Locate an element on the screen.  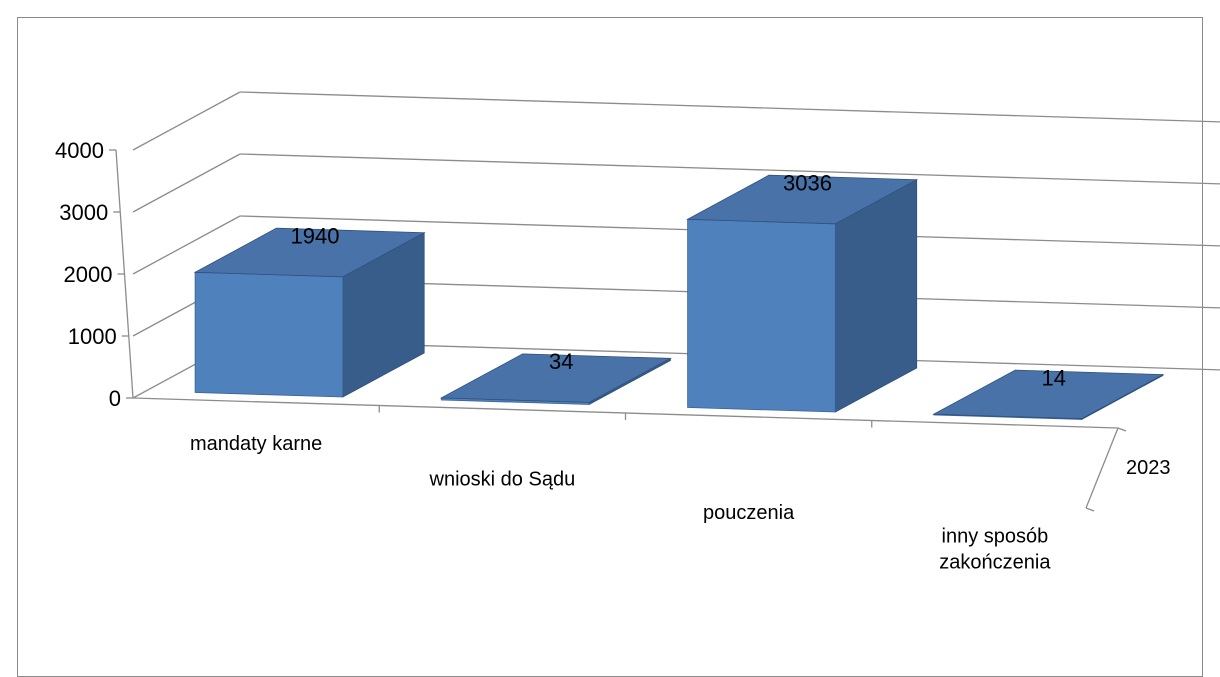
series-axis-label: 2023 is located at coordinates (1148, 468).